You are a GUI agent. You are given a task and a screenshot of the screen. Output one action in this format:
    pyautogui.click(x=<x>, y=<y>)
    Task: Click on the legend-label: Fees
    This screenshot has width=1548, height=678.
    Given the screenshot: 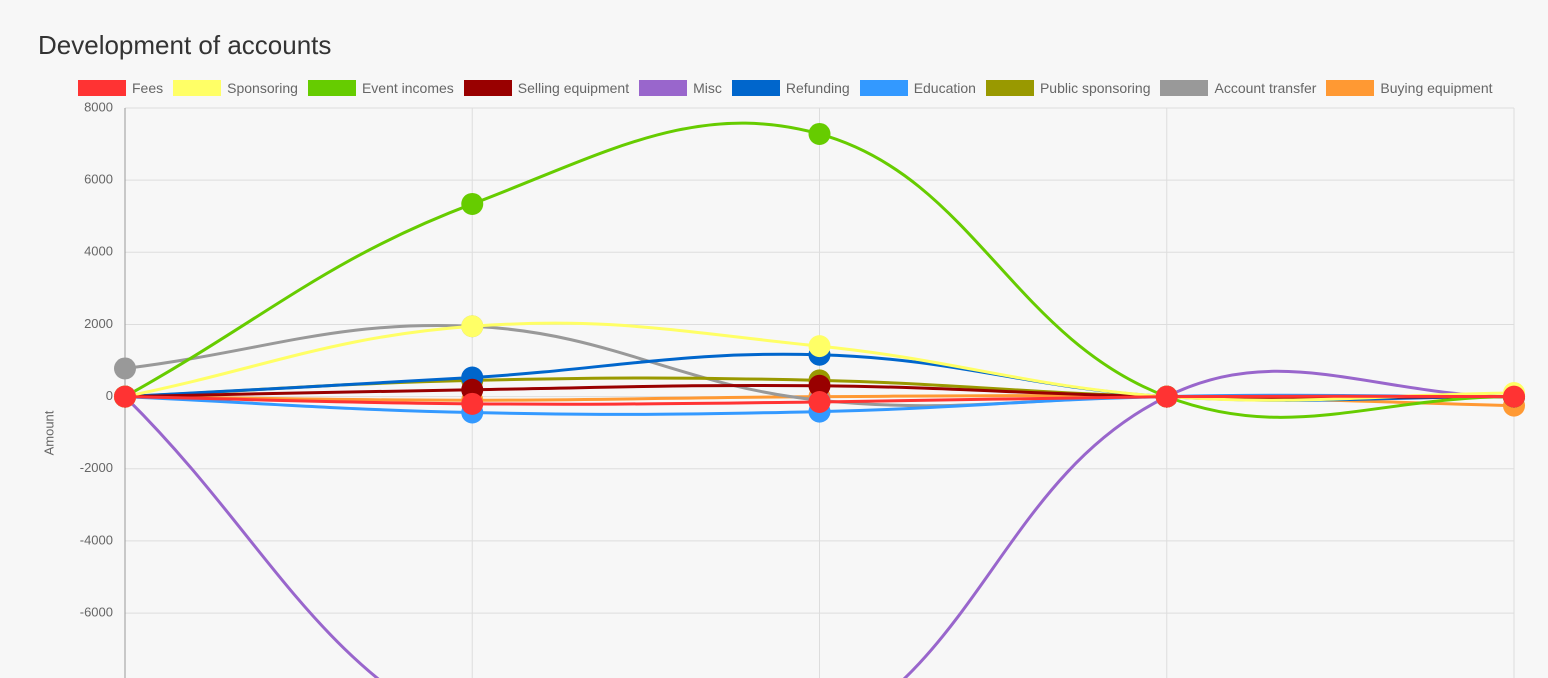 What is the action you would take?
    pyautogui.click(x=148, y=88)
    